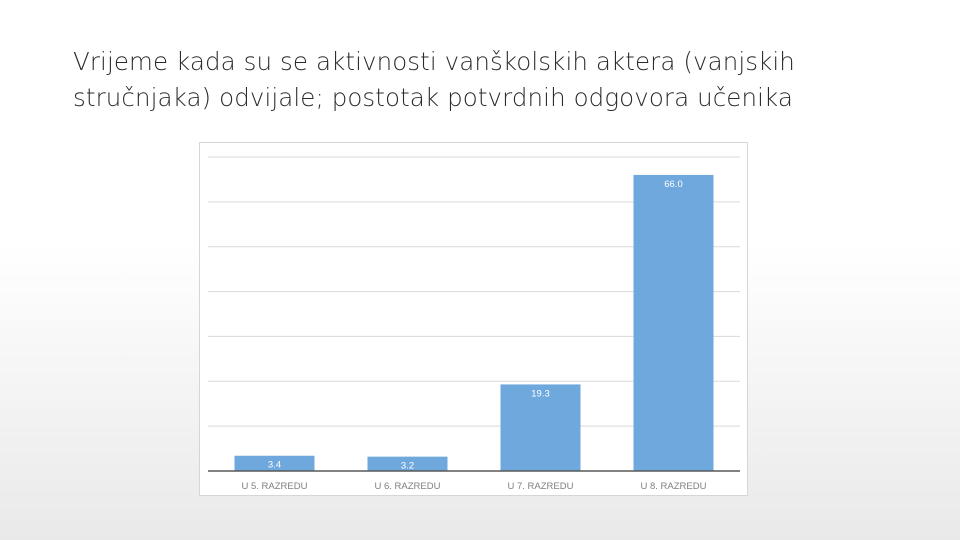  Describe the element at coordinates (274, 465) in the screenshot. I see `data-label: 3.4` at that location.